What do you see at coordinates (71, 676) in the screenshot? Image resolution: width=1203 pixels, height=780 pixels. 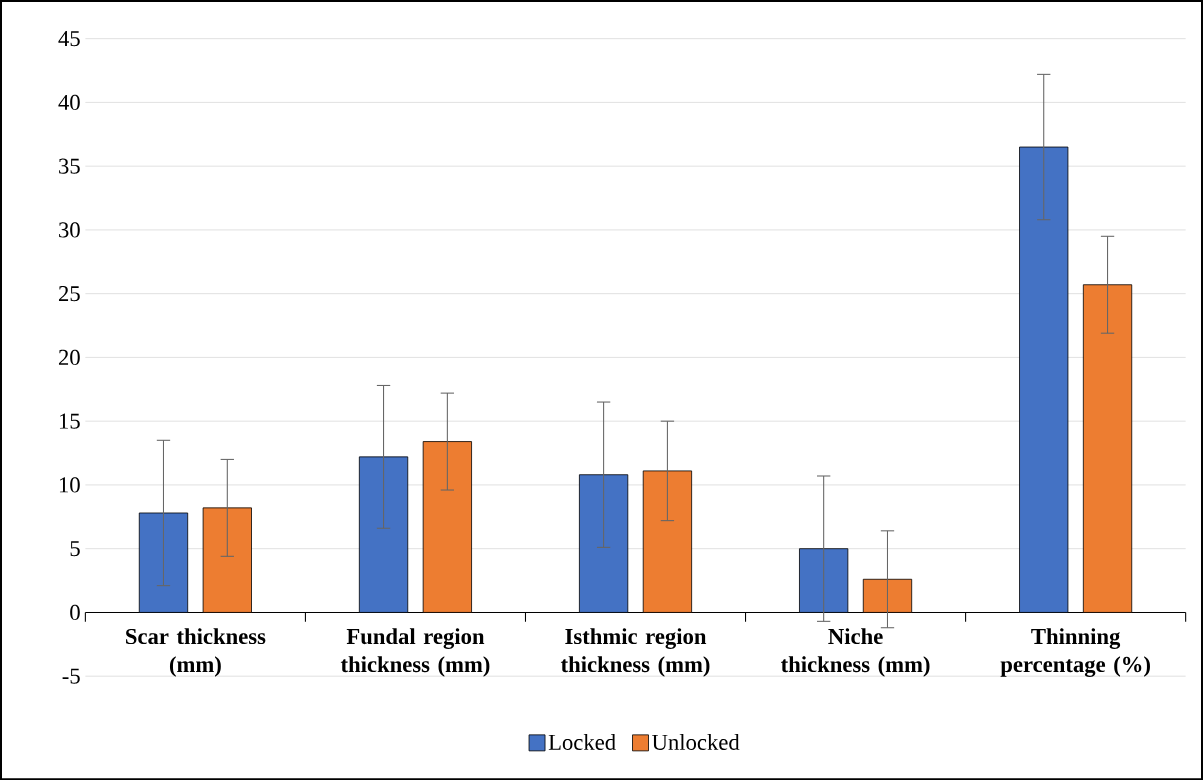 I see `y-tick-label: -5` at bounding box center [71, 676].